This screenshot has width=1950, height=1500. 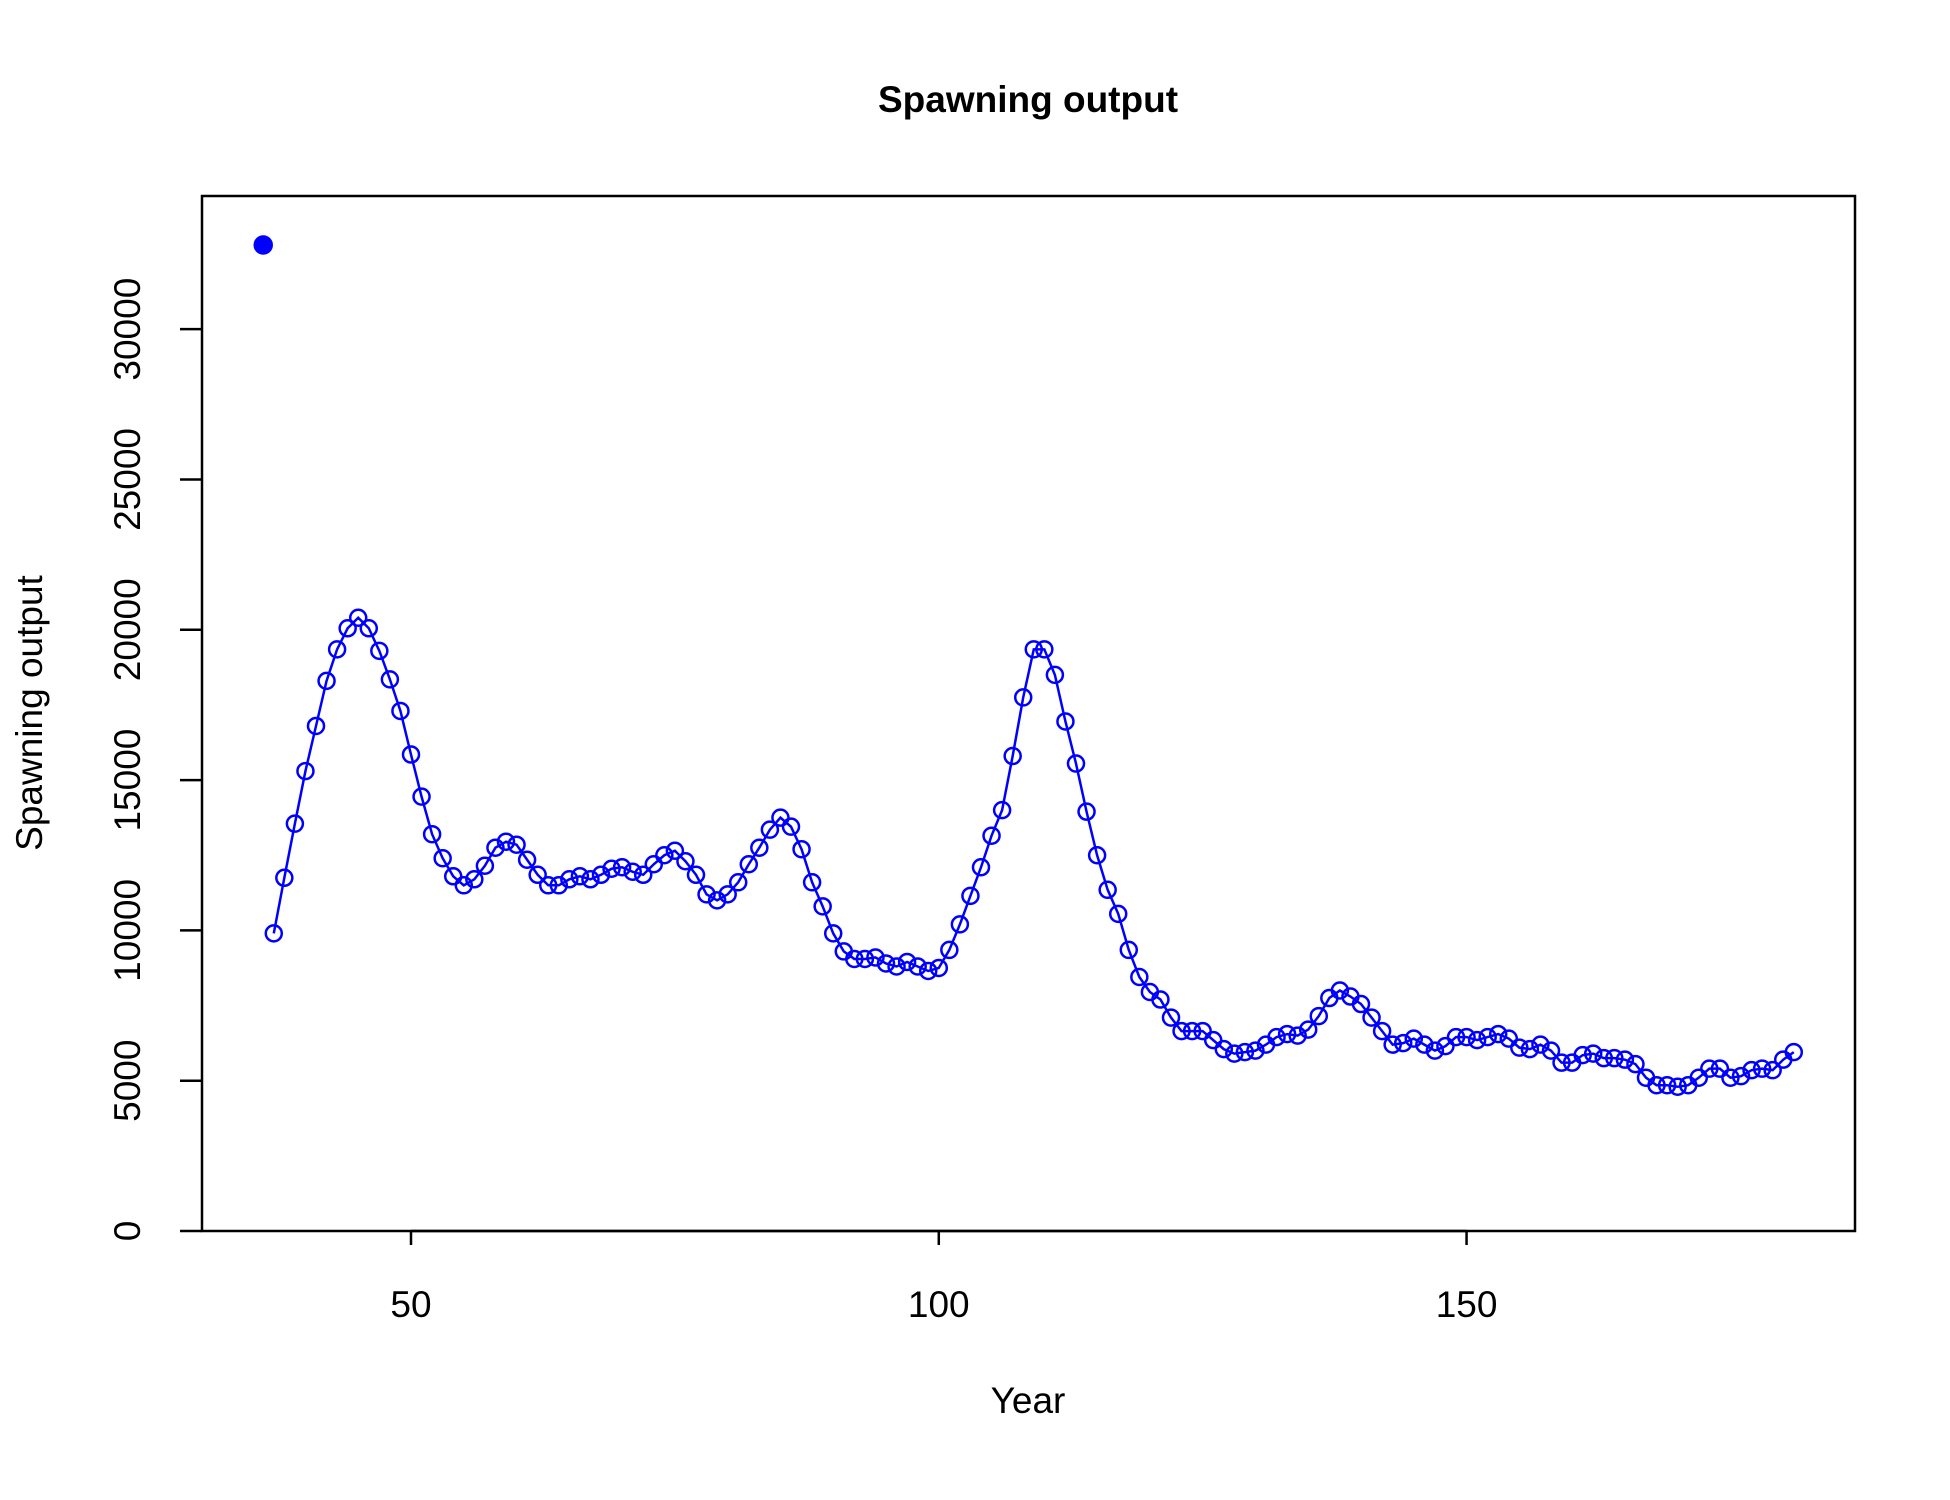 What do you see at coordinates (29, 712) in the screenshot?
I see `y-axis-label: Spawning output` at bounding box center [29, 712].